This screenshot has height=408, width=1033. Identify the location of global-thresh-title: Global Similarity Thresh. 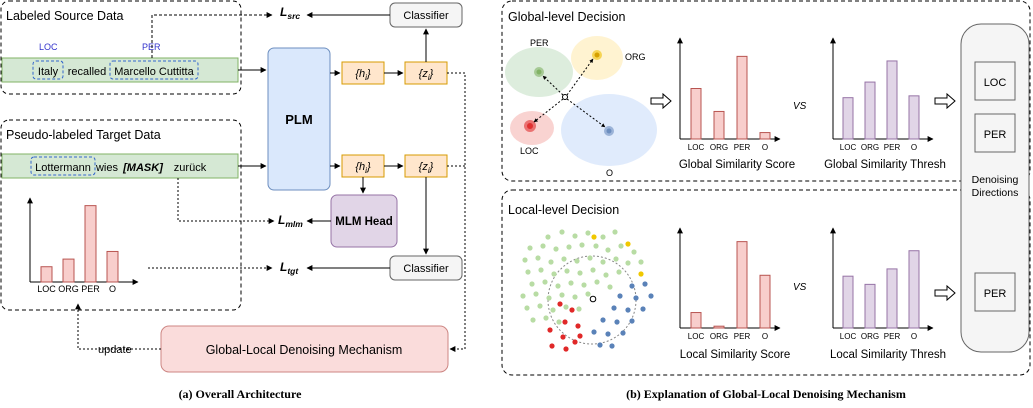
(885, 165).